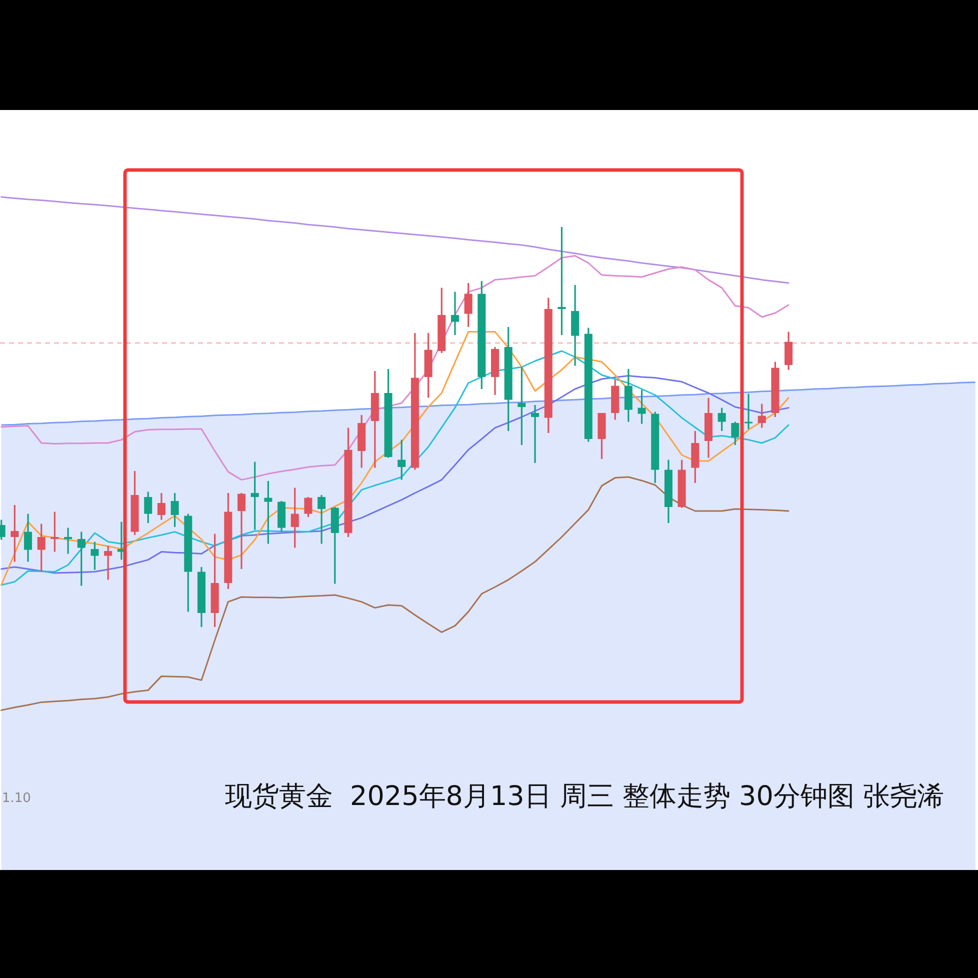 This screenshot has width=978, height=978. What do you see at coordinates (584, 796) in the screenshot?
I see `text: 现货黄金 2025年8月13日 周三 整体走势 30分钟图 张尧浠` at bounding box center [584, 796].